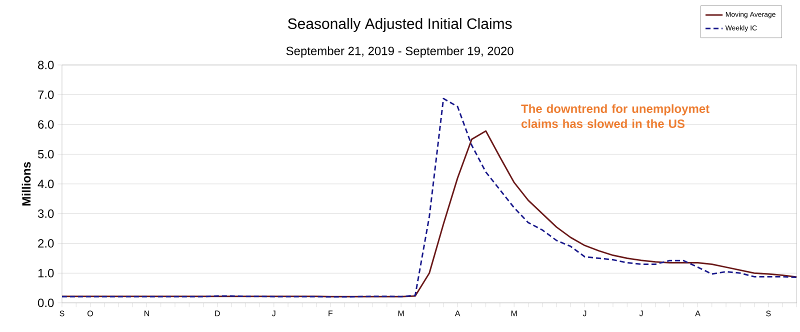 Image resolution: width=800 pixels, height=332 pixels. What do you see at coordinates (46, 154) in the screenshot?
I see `y-tick-label: 5.0` at bounding box center [46, 154].